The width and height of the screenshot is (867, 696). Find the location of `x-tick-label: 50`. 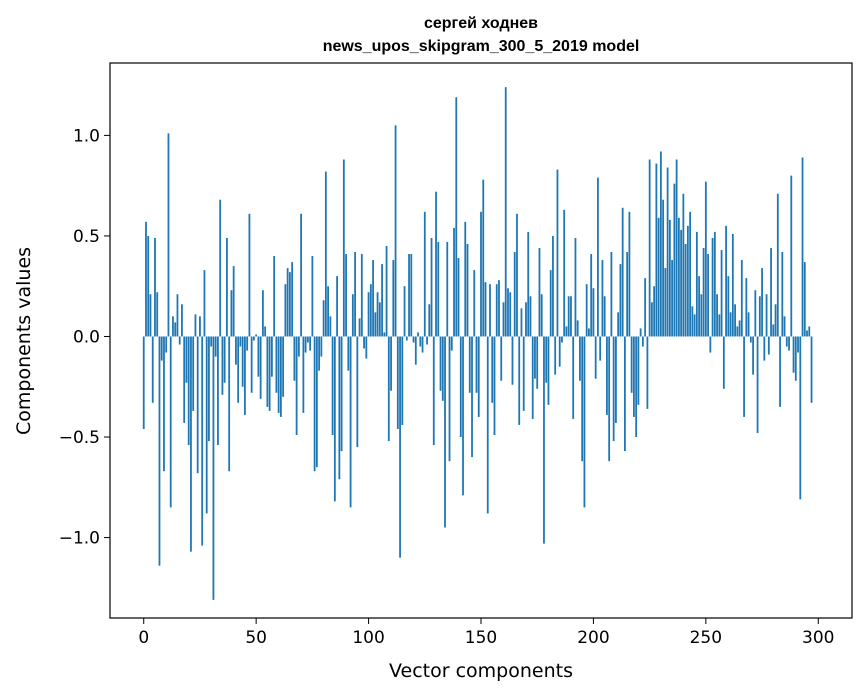

x-tick-label: 50 is located at coordinates (256, 638).